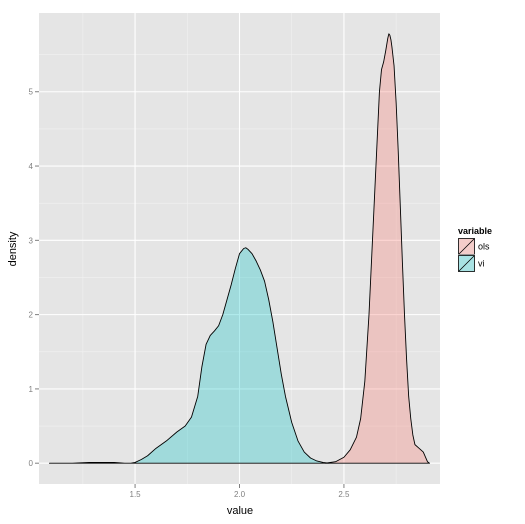 The image size is (525, 524). I want to click on legend-label-ols: ols, so click(484, 247).